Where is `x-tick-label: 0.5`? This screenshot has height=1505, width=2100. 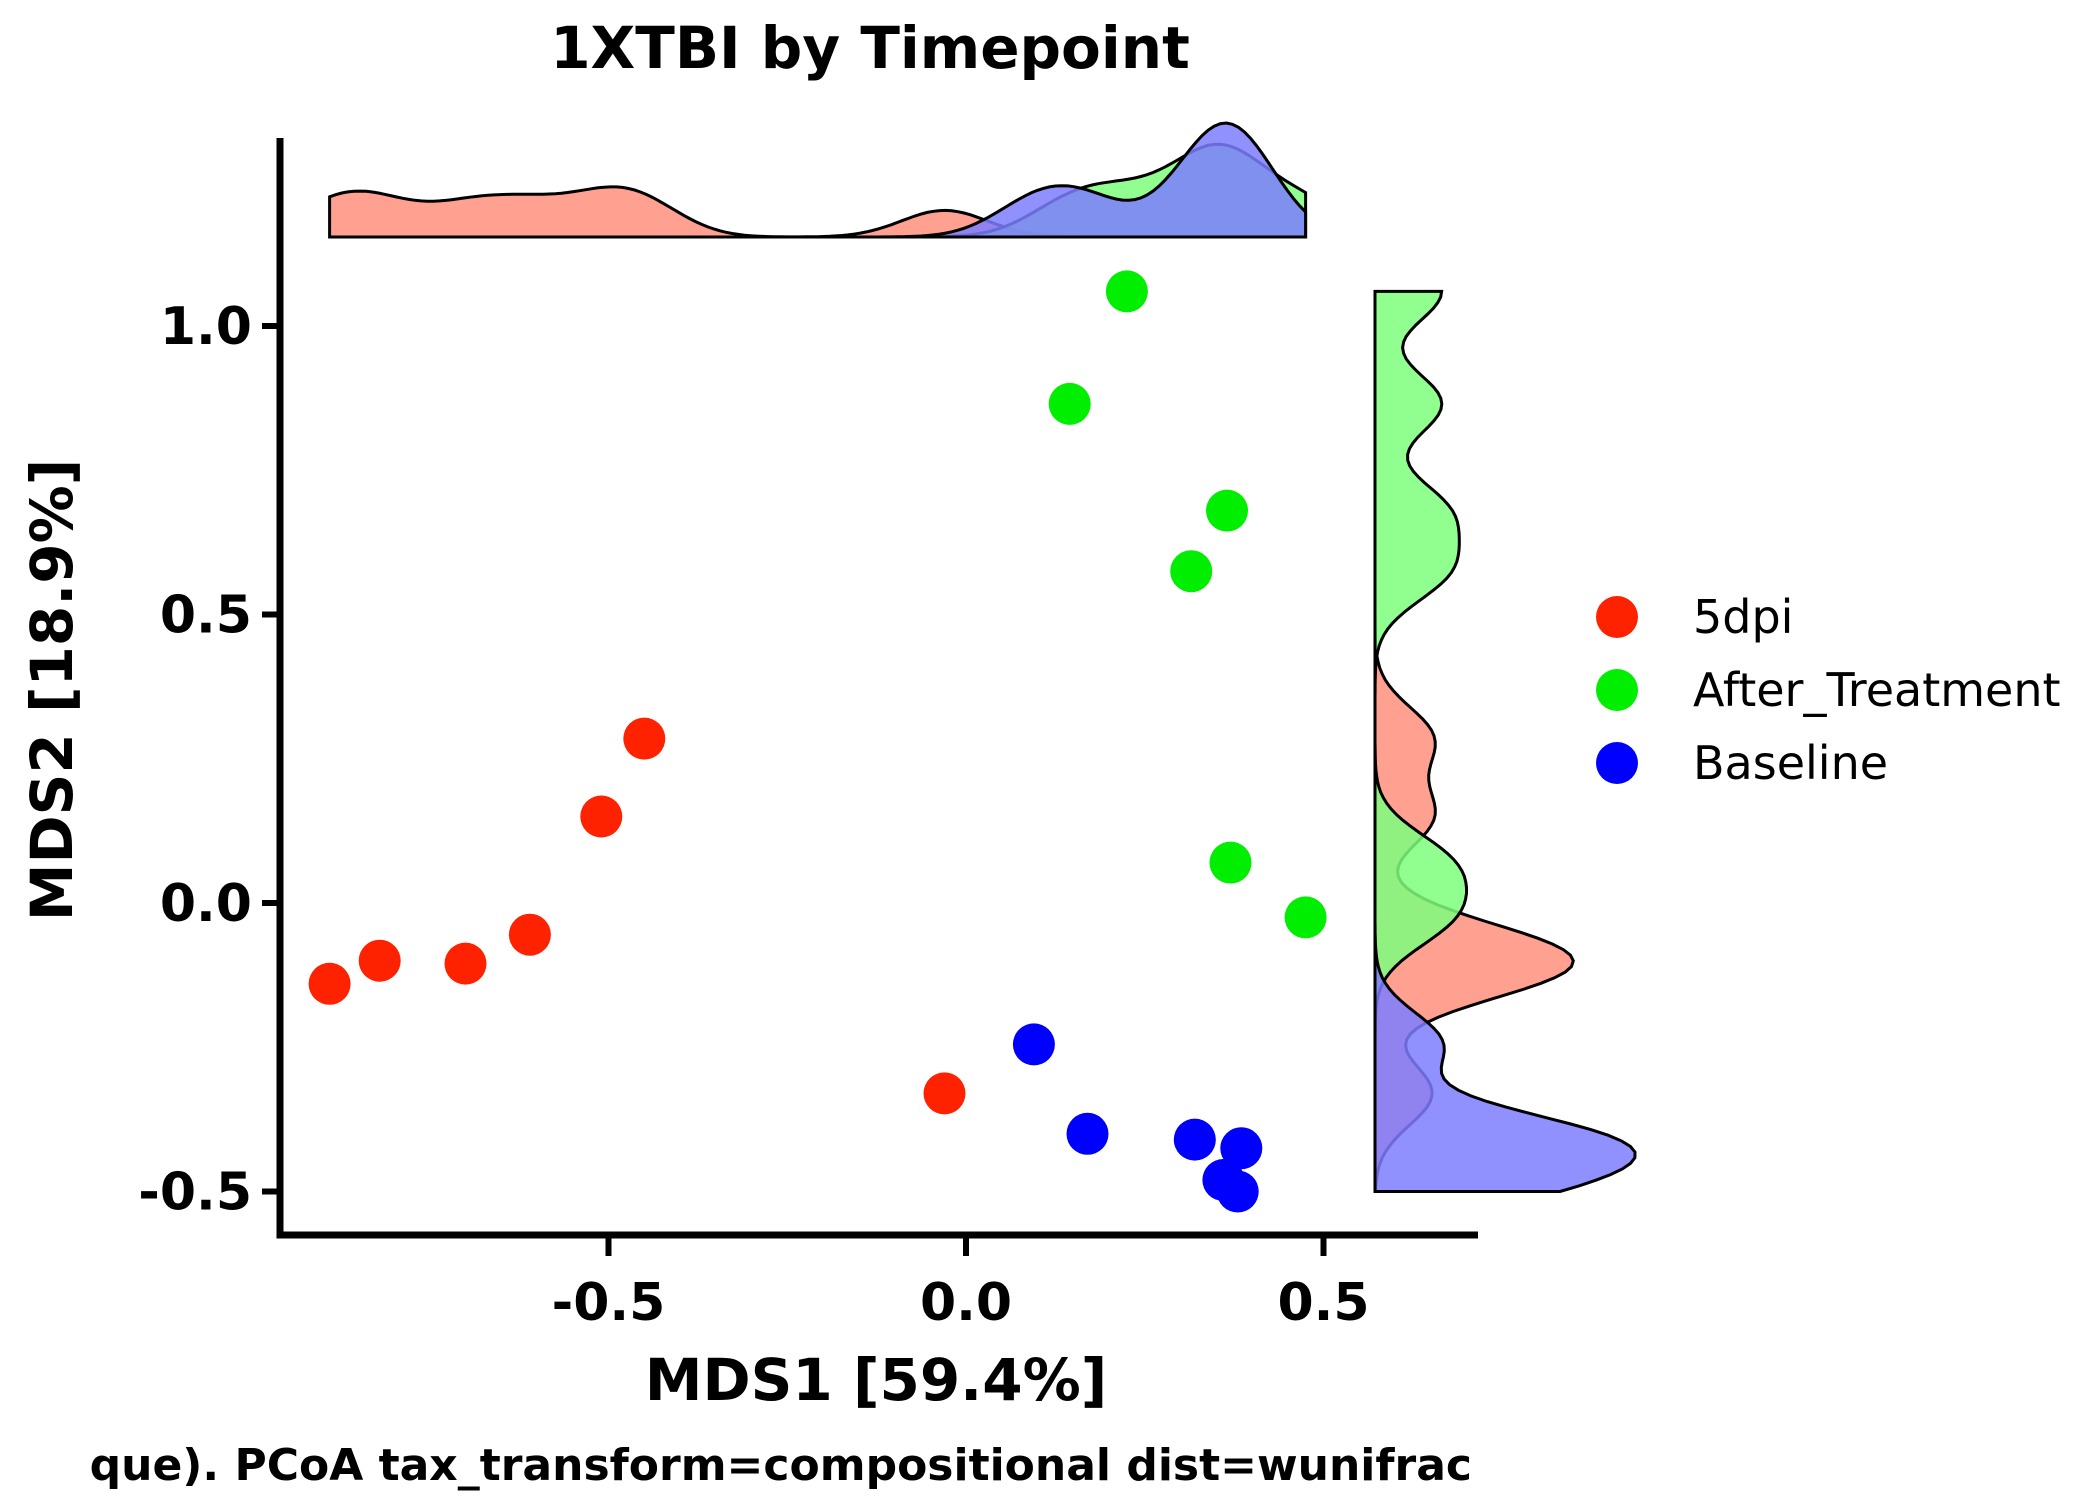 x-tick-label: 0.5 is located at coordinates (1323, 1303).